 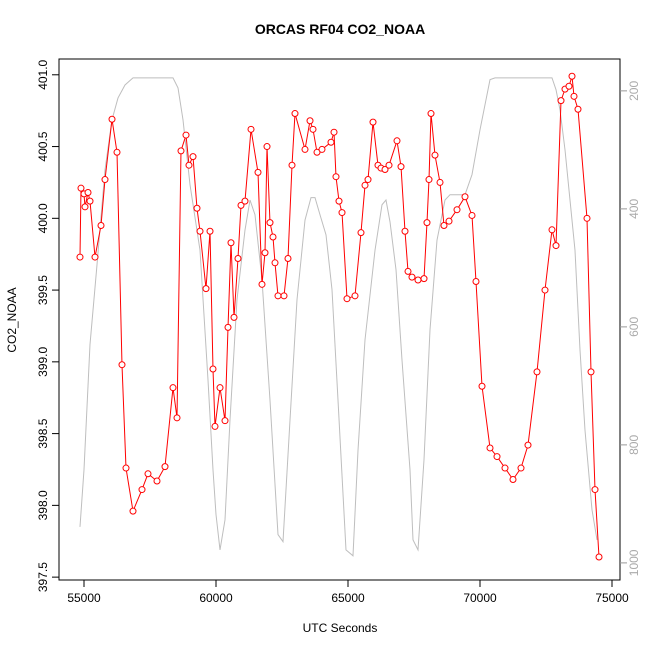 I want to click on y2-tick-label: 1000, so click(x=634, y=562).